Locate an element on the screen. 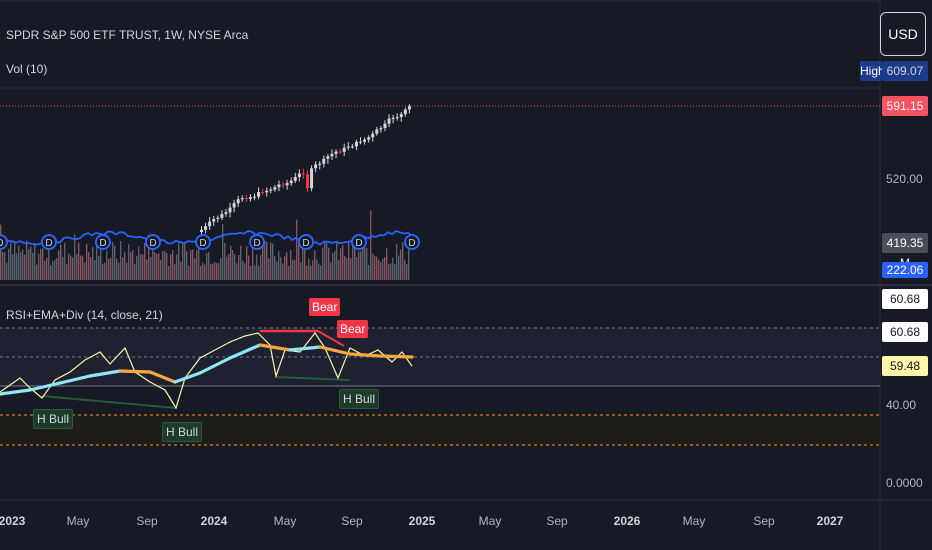  rsi-value-2: 60.68 is located at coordinates (905, 332).